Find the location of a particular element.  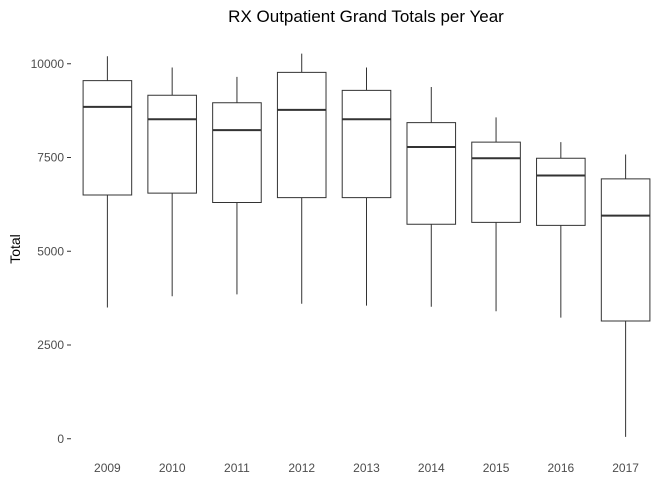

box-2014 is located at coordinates (431, 197).